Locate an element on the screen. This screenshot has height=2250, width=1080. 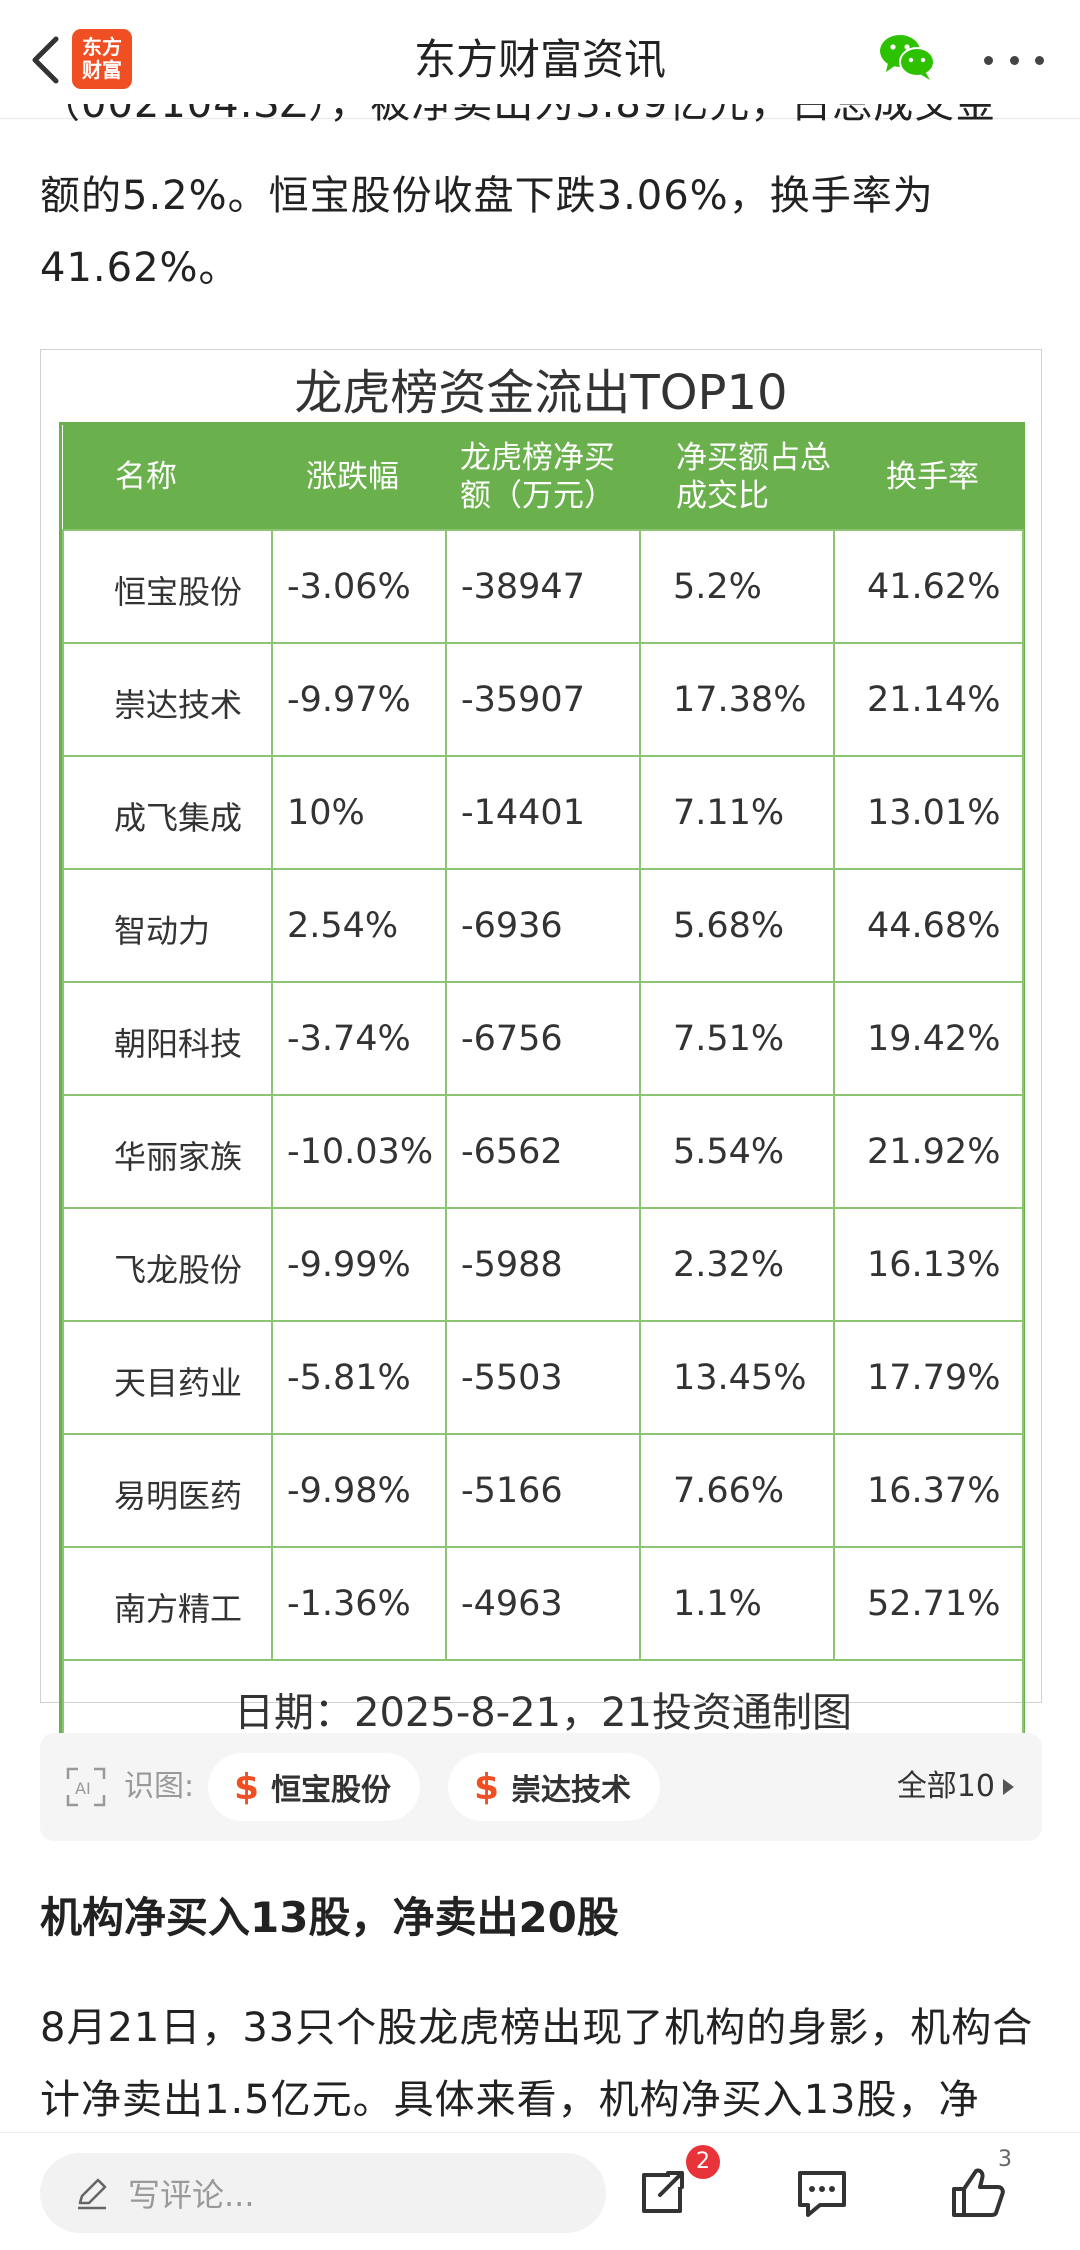
table-row: 智动力 2.54% -6936 5.68% 44.68% is located at coordinates (543, 925).